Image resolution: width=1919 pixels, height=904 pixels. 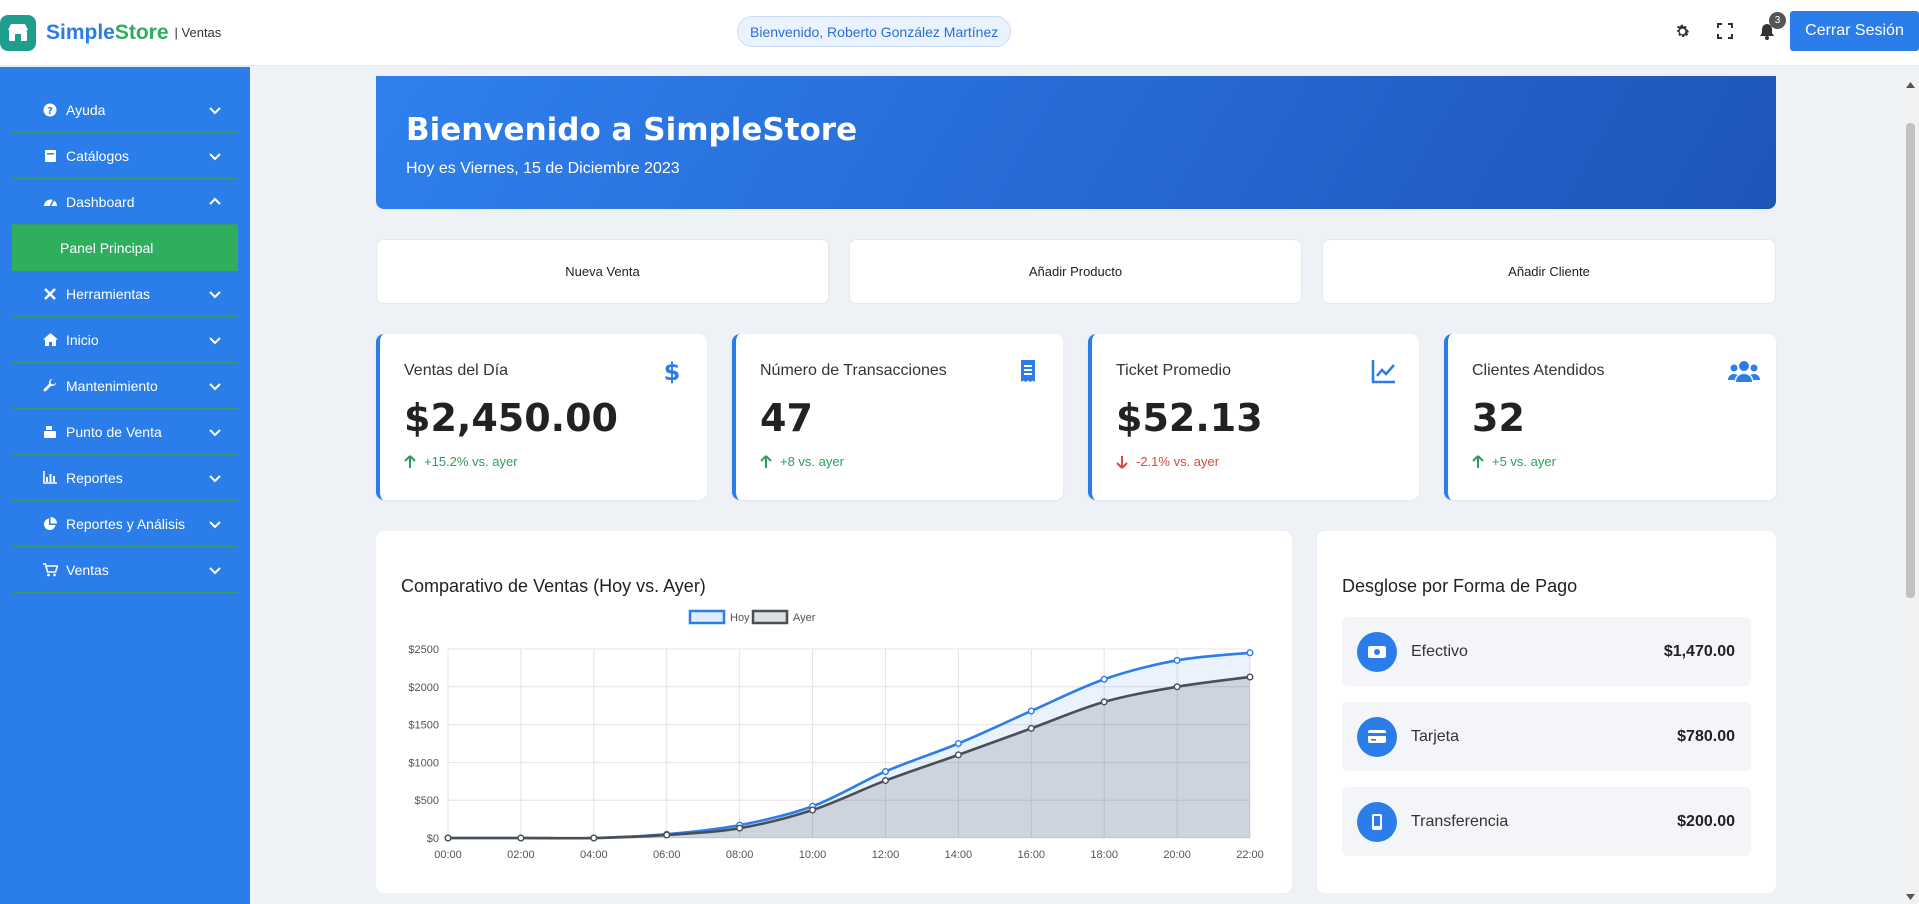 What do you see at coordinates (1032, 855) in the screenshot?
I see `x-tick-label: 16:00` at bounding box center [1032, 855].